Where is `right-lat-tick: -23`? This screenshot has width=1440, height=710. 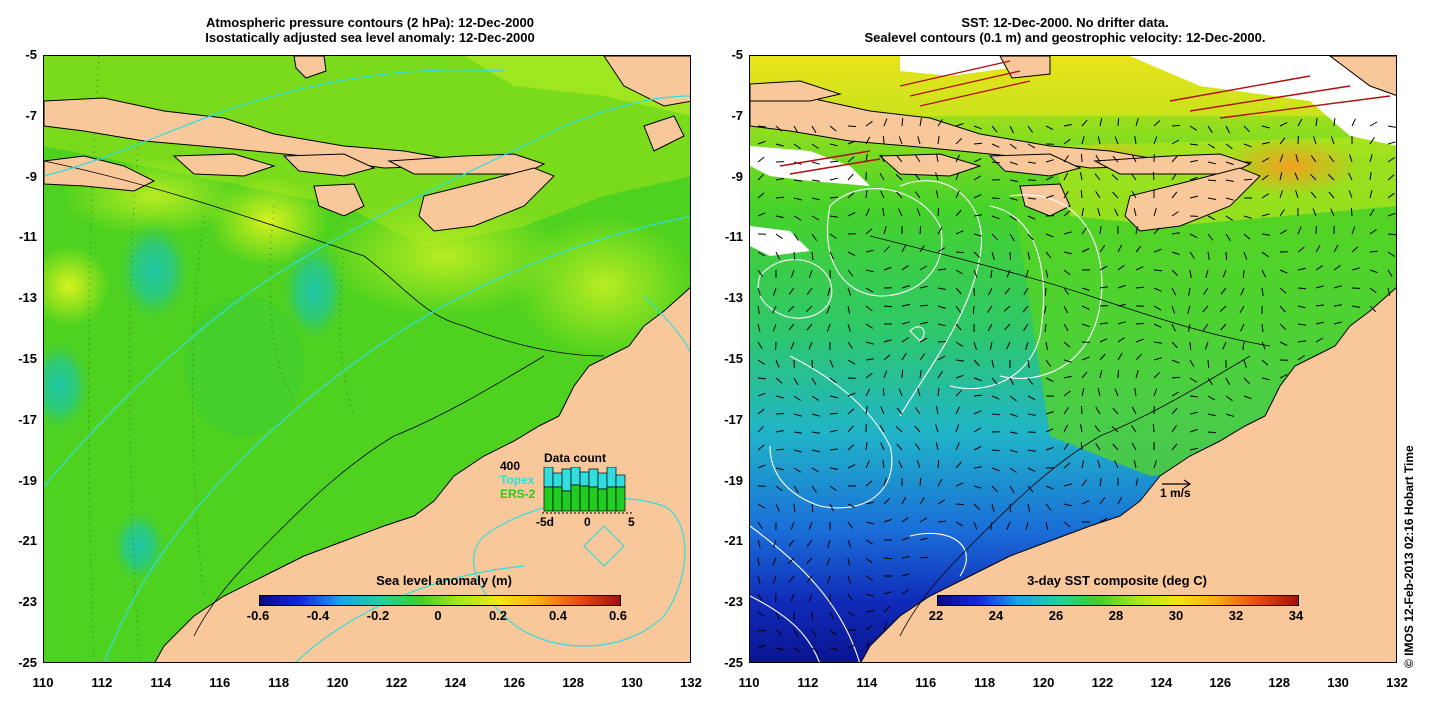 right-lat-tick: -23 is located at coordinates (733, 602).